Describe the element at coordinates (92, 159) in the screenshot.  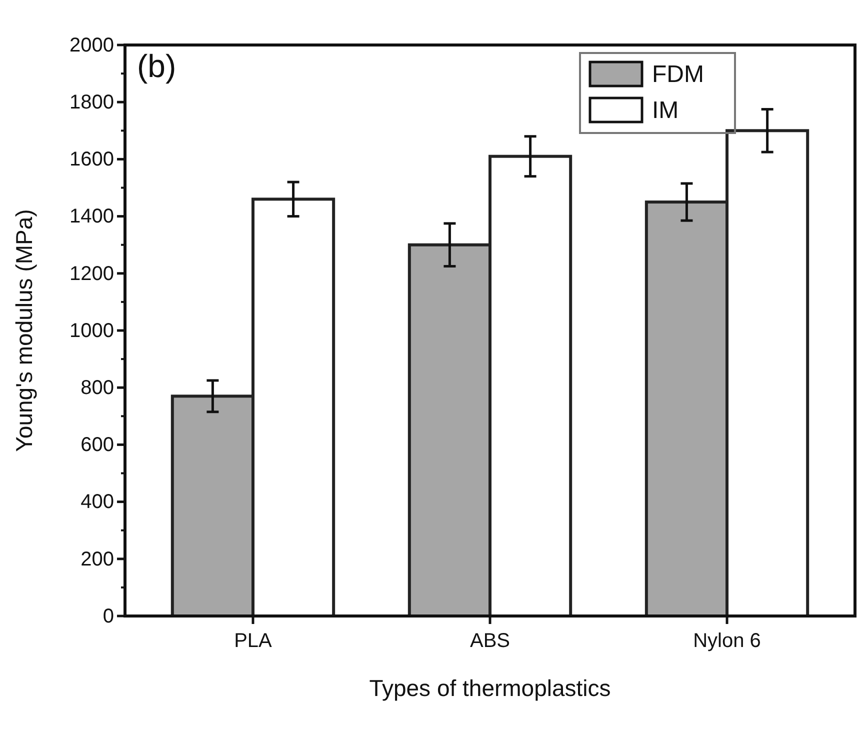
I see `y-tick-label: 1600` at that location.